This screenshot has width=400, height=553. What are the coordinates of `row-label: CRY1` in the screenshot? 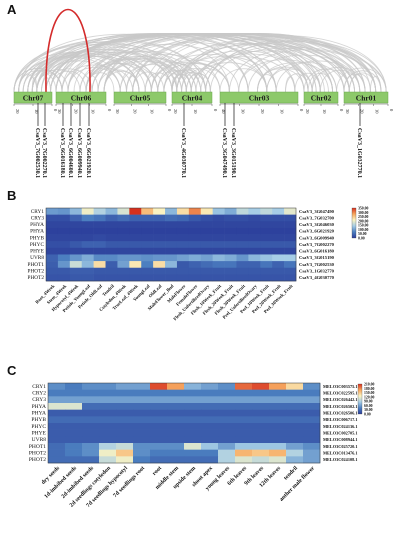 It's located at (38, 212).